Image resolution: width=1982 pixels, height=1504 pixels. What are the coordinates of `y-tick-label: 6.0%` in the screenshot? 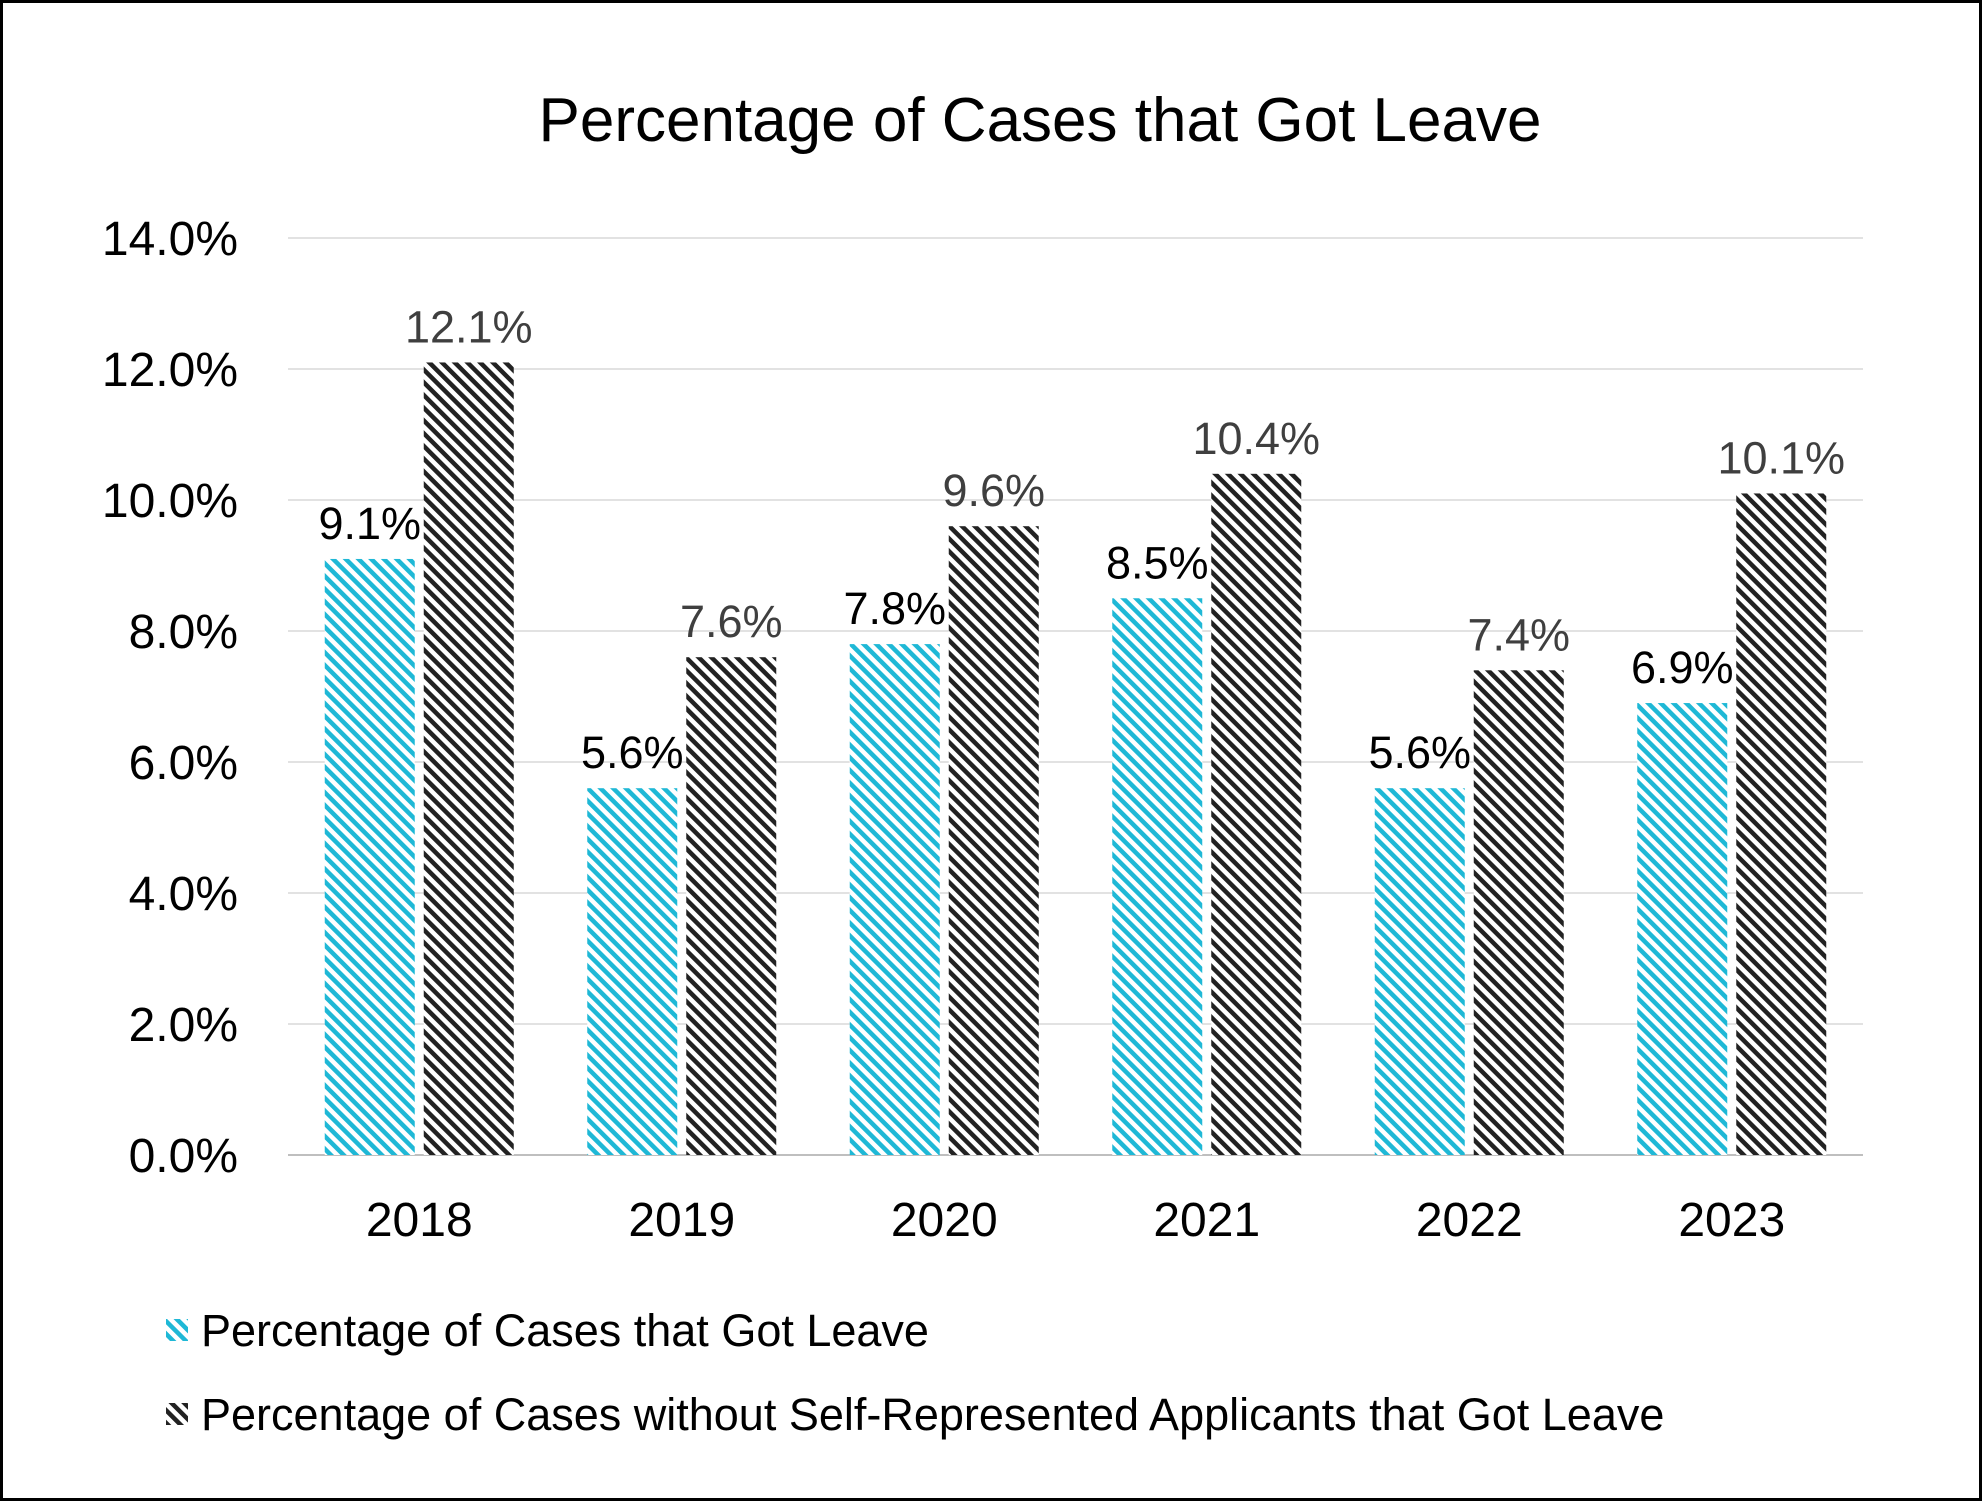 It's located at (183, 763).